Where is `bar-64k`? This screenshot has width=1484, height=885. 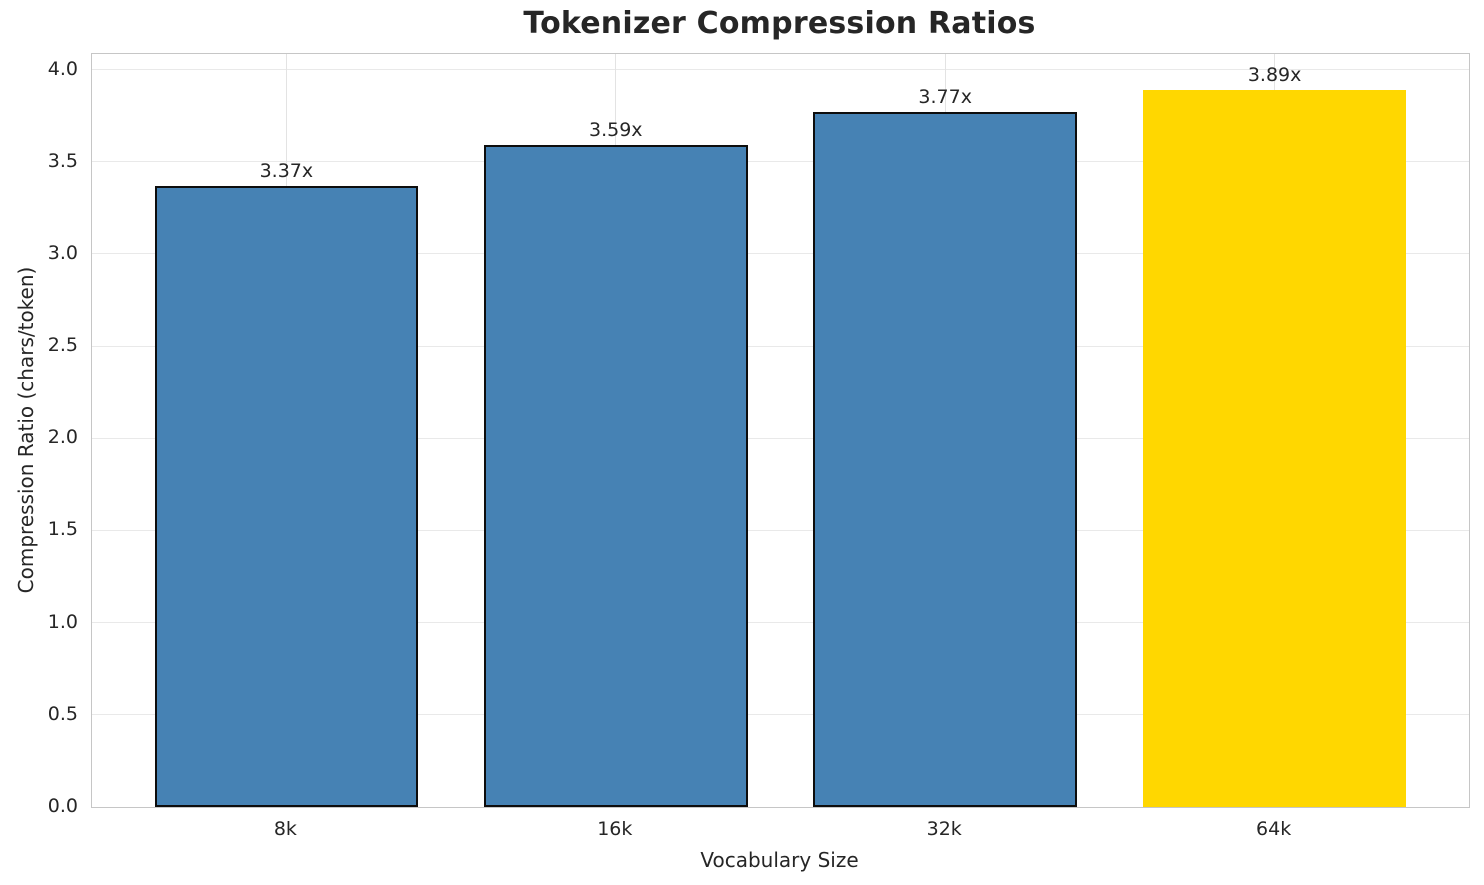 bar-64k is located at coordinates (1274, 448).